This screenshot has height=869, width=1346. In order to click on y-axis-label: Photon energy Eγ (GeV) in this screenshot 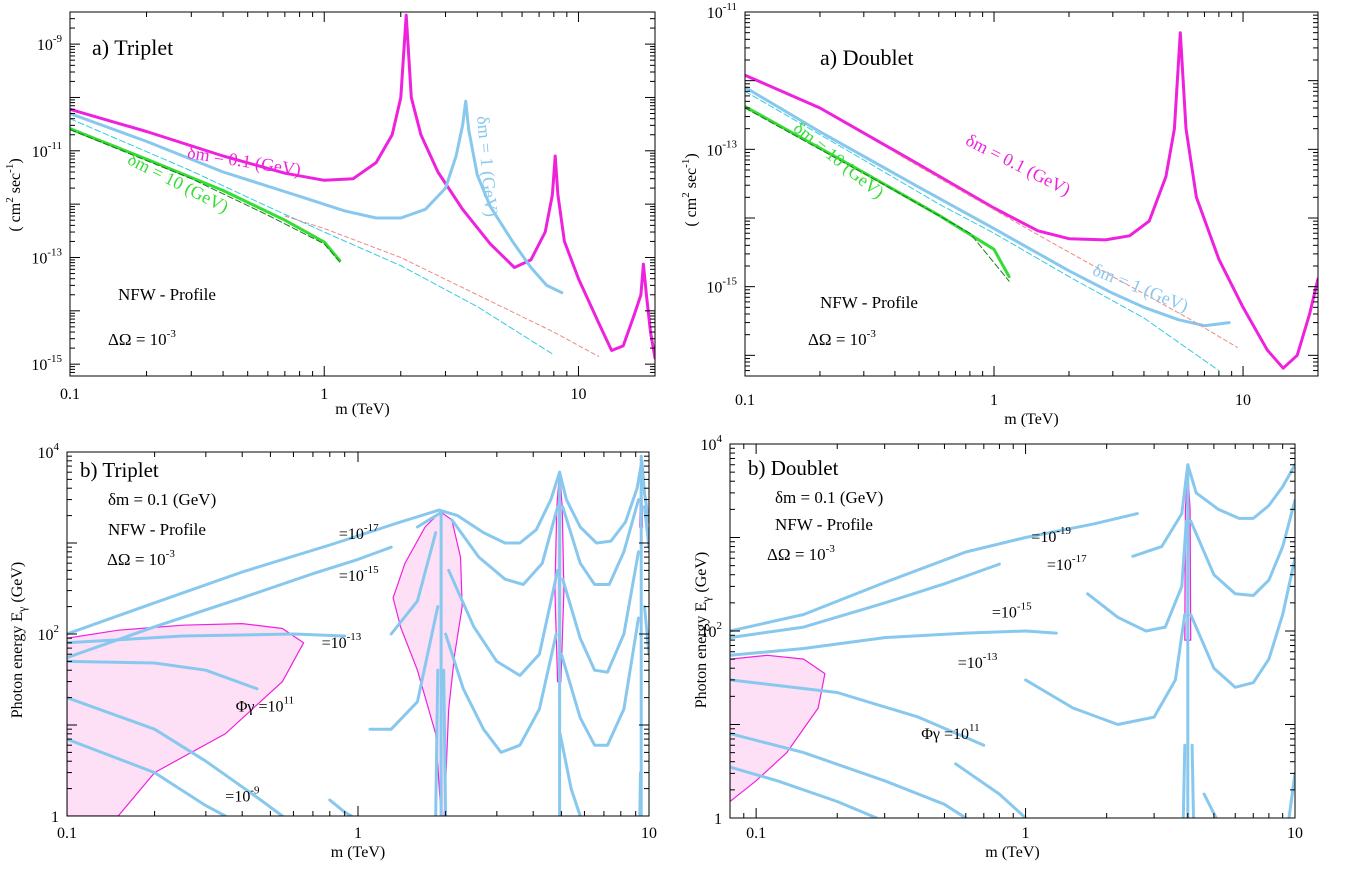, I will do `click(703, 630)`.